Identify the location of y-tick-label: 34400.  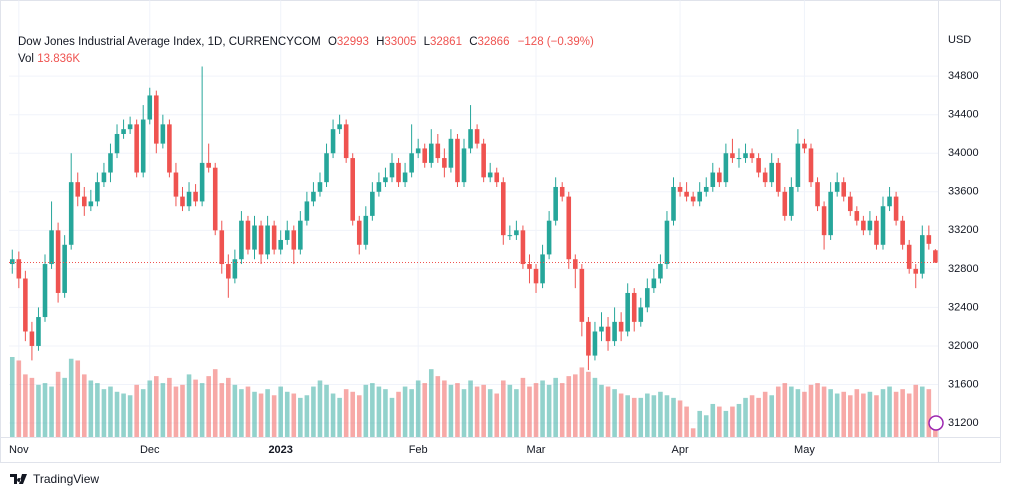
(963, 115).